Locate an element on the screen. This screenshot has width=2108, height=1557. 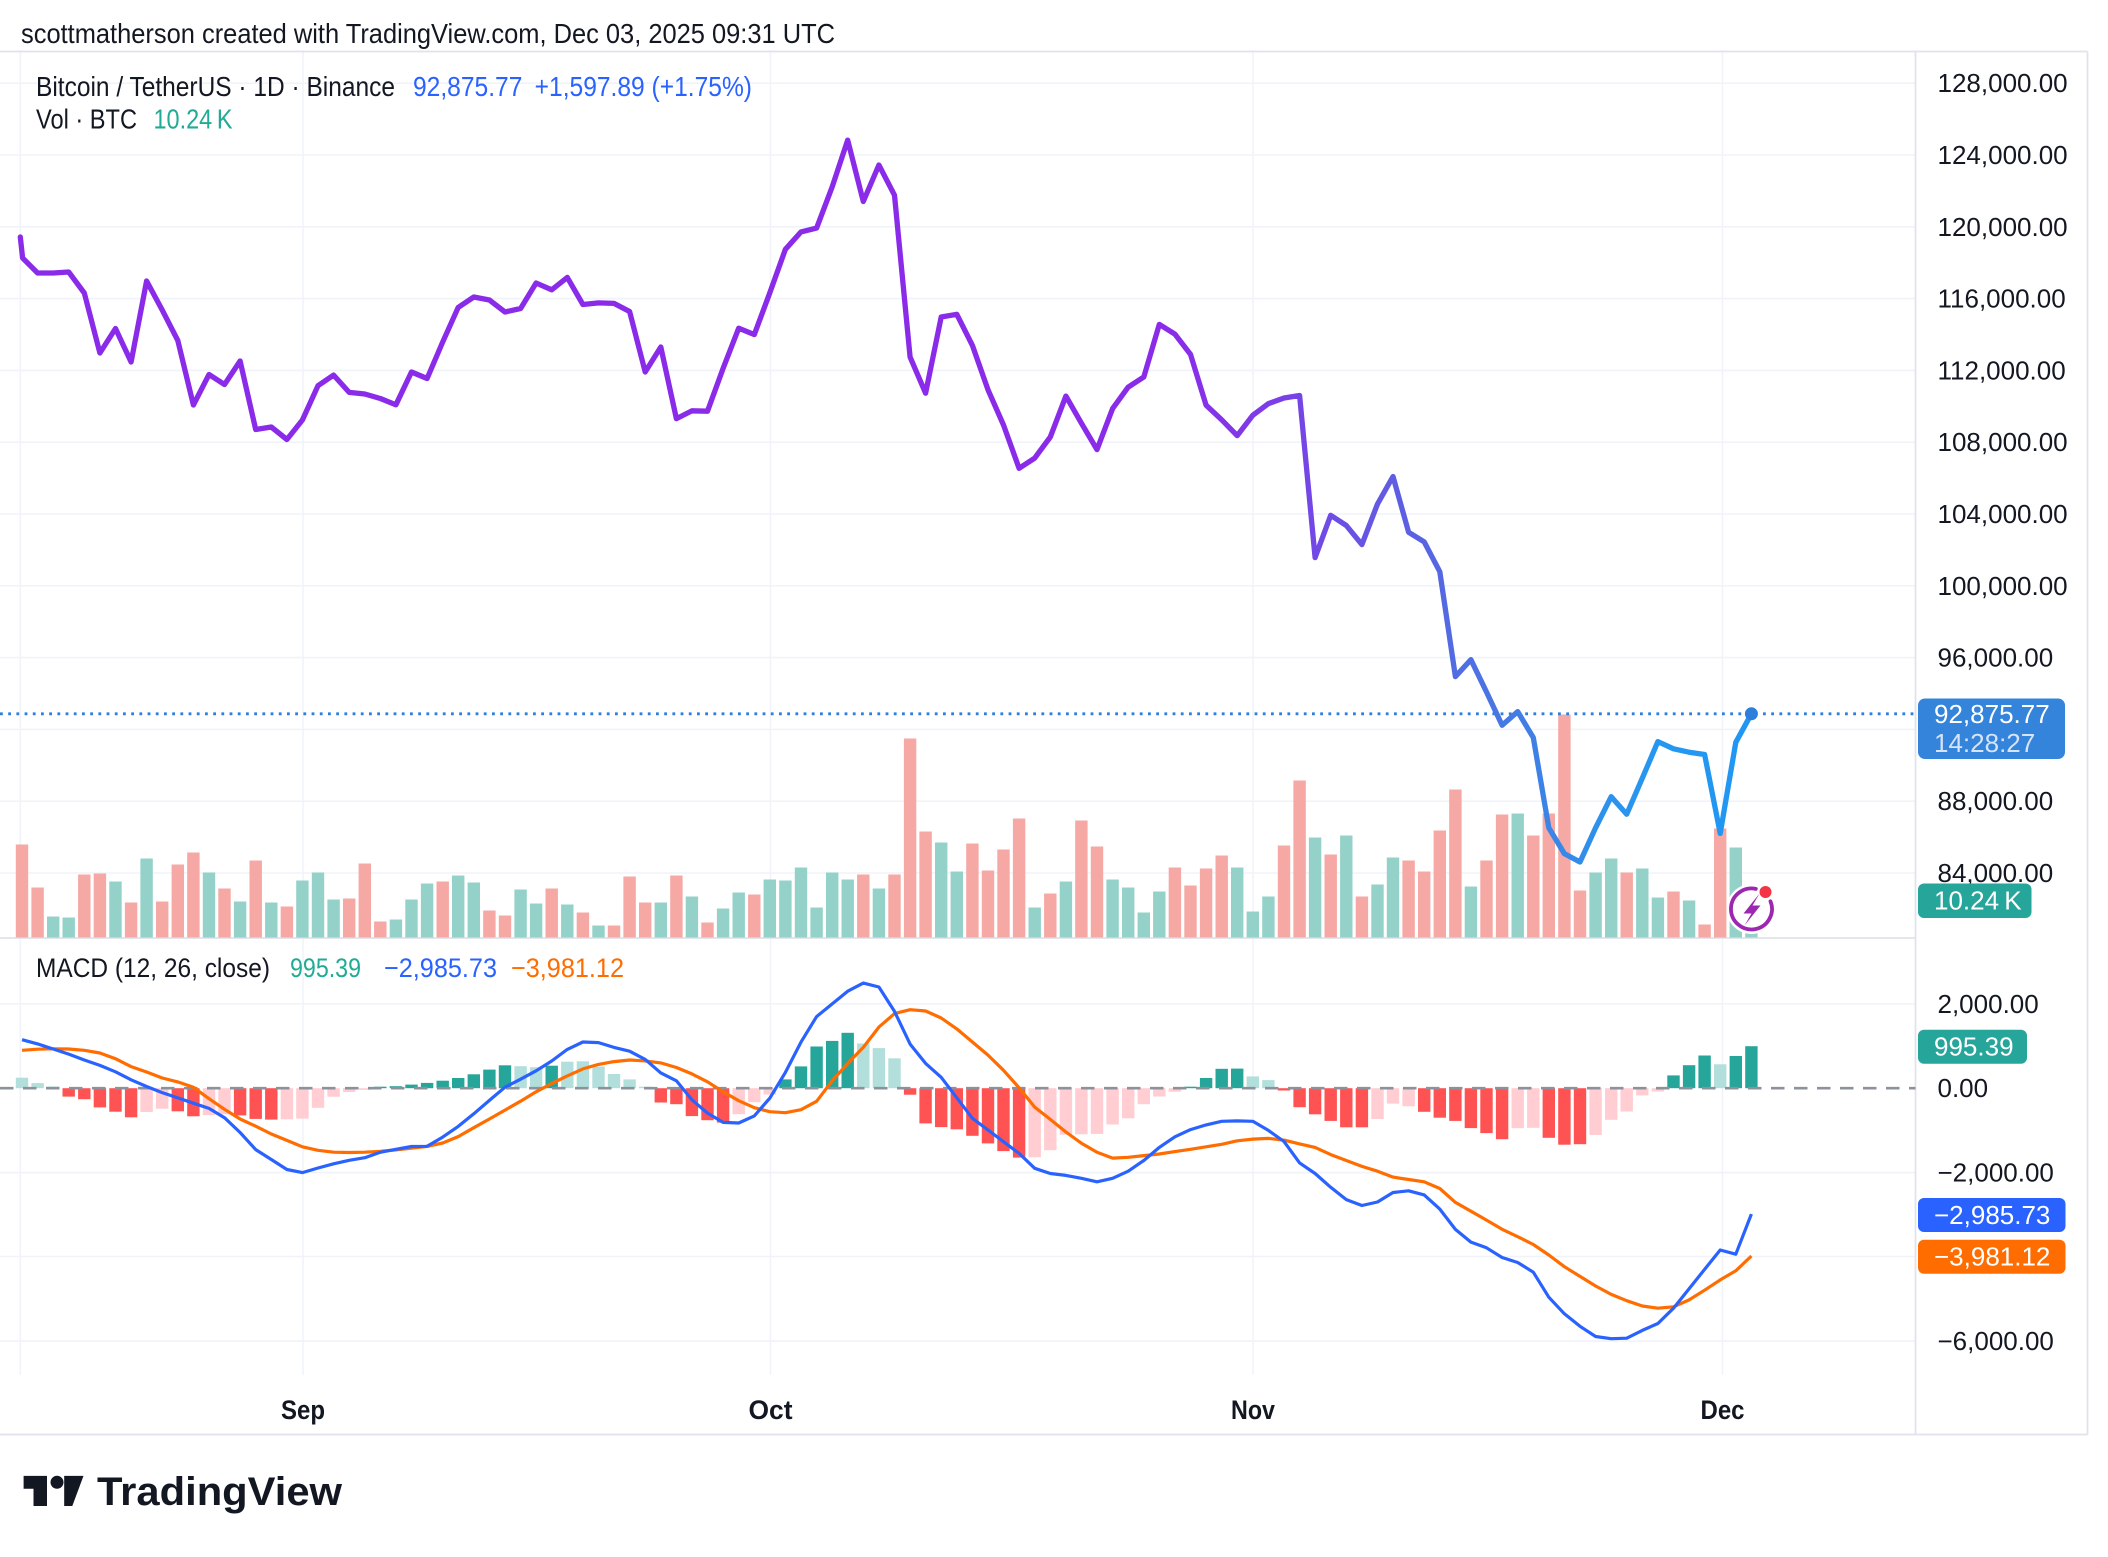
svg-text: 92,875.77 +1,597.89 (+1.75%) is located at coordinates (582, 86).